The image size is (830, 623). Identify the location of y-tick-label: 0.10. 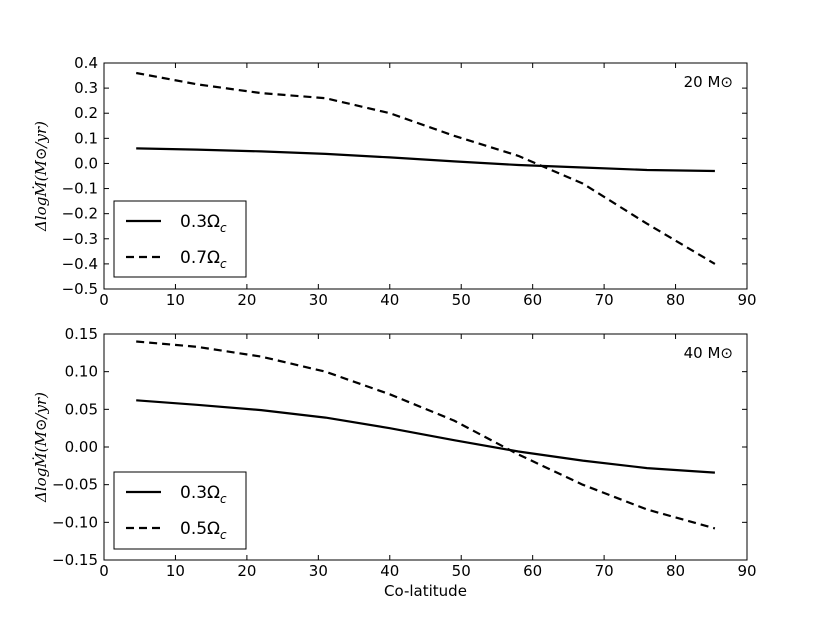
(81, 372).